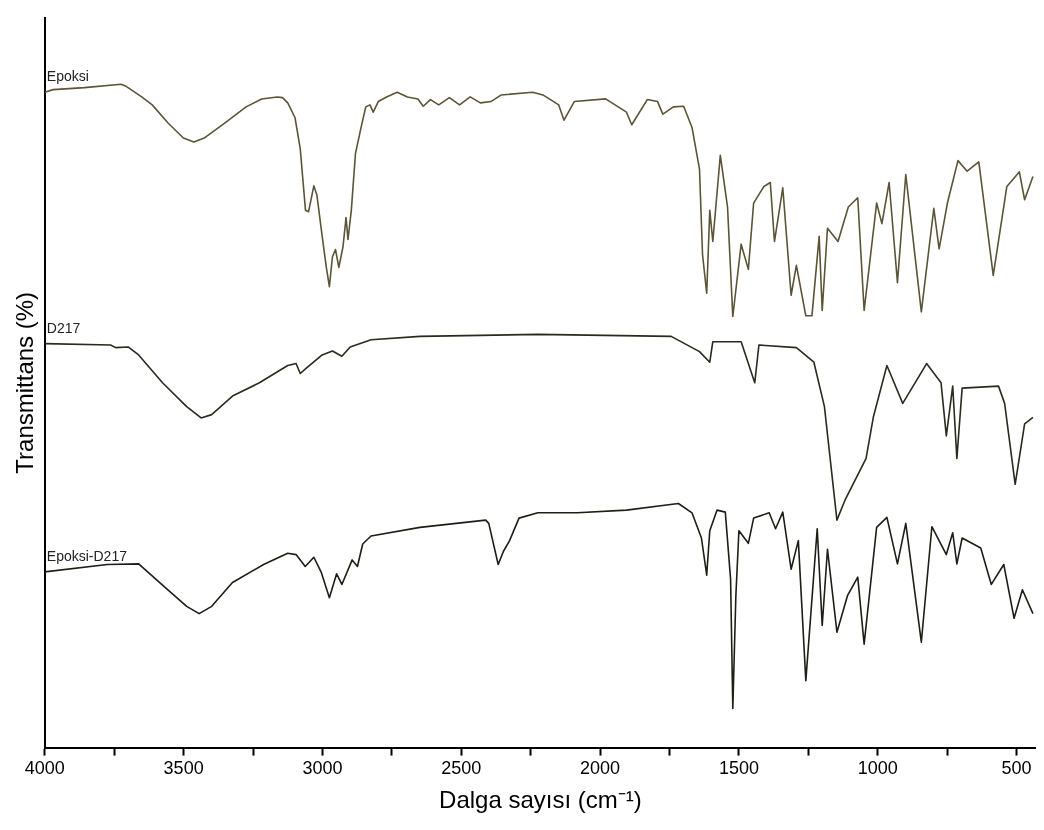  I want to click on series-label: Epoksi-D217, so click(87, 555).